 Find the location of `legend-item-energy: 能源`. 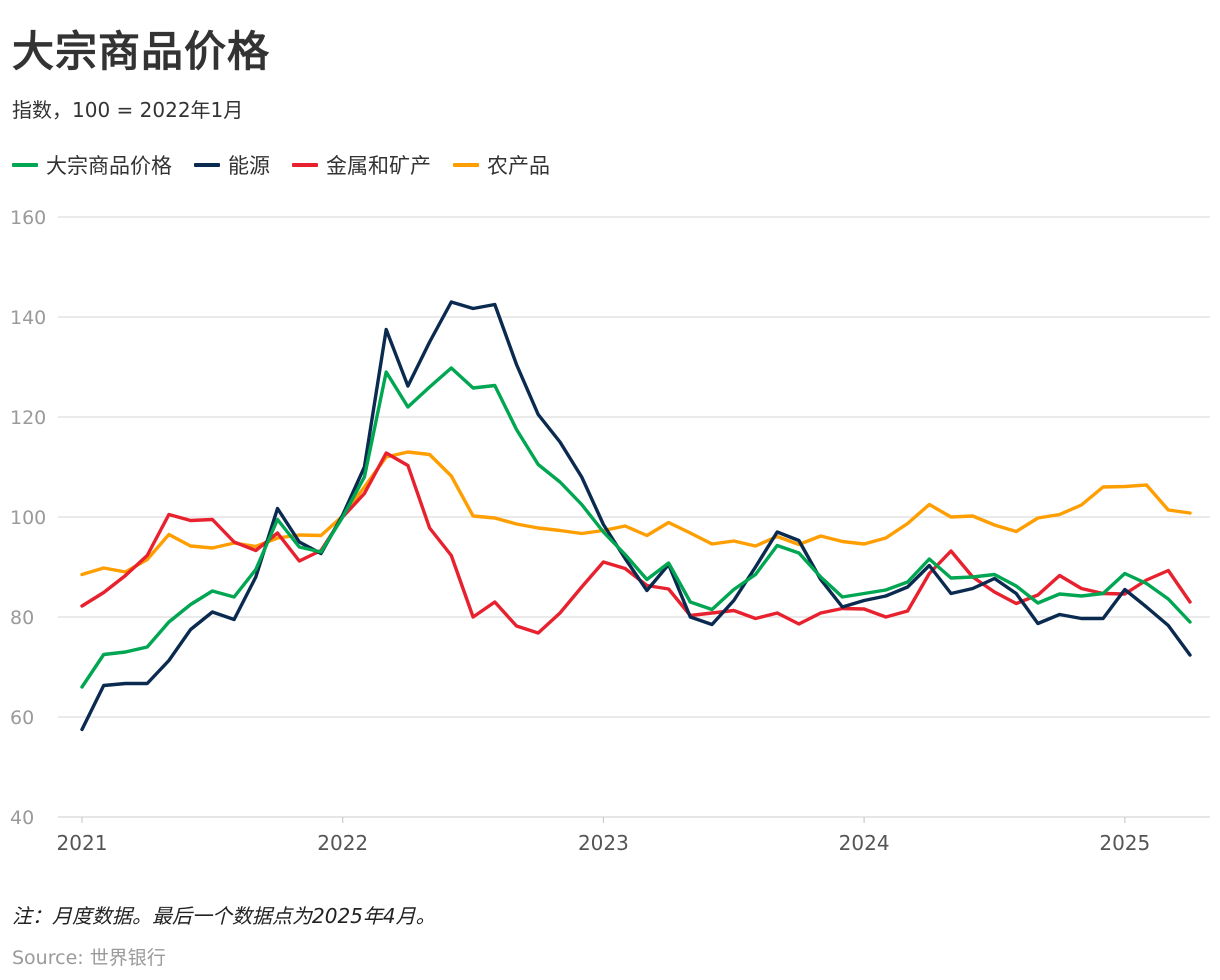

legend-item-energy: 能源 is located at coordinates (232, 165).